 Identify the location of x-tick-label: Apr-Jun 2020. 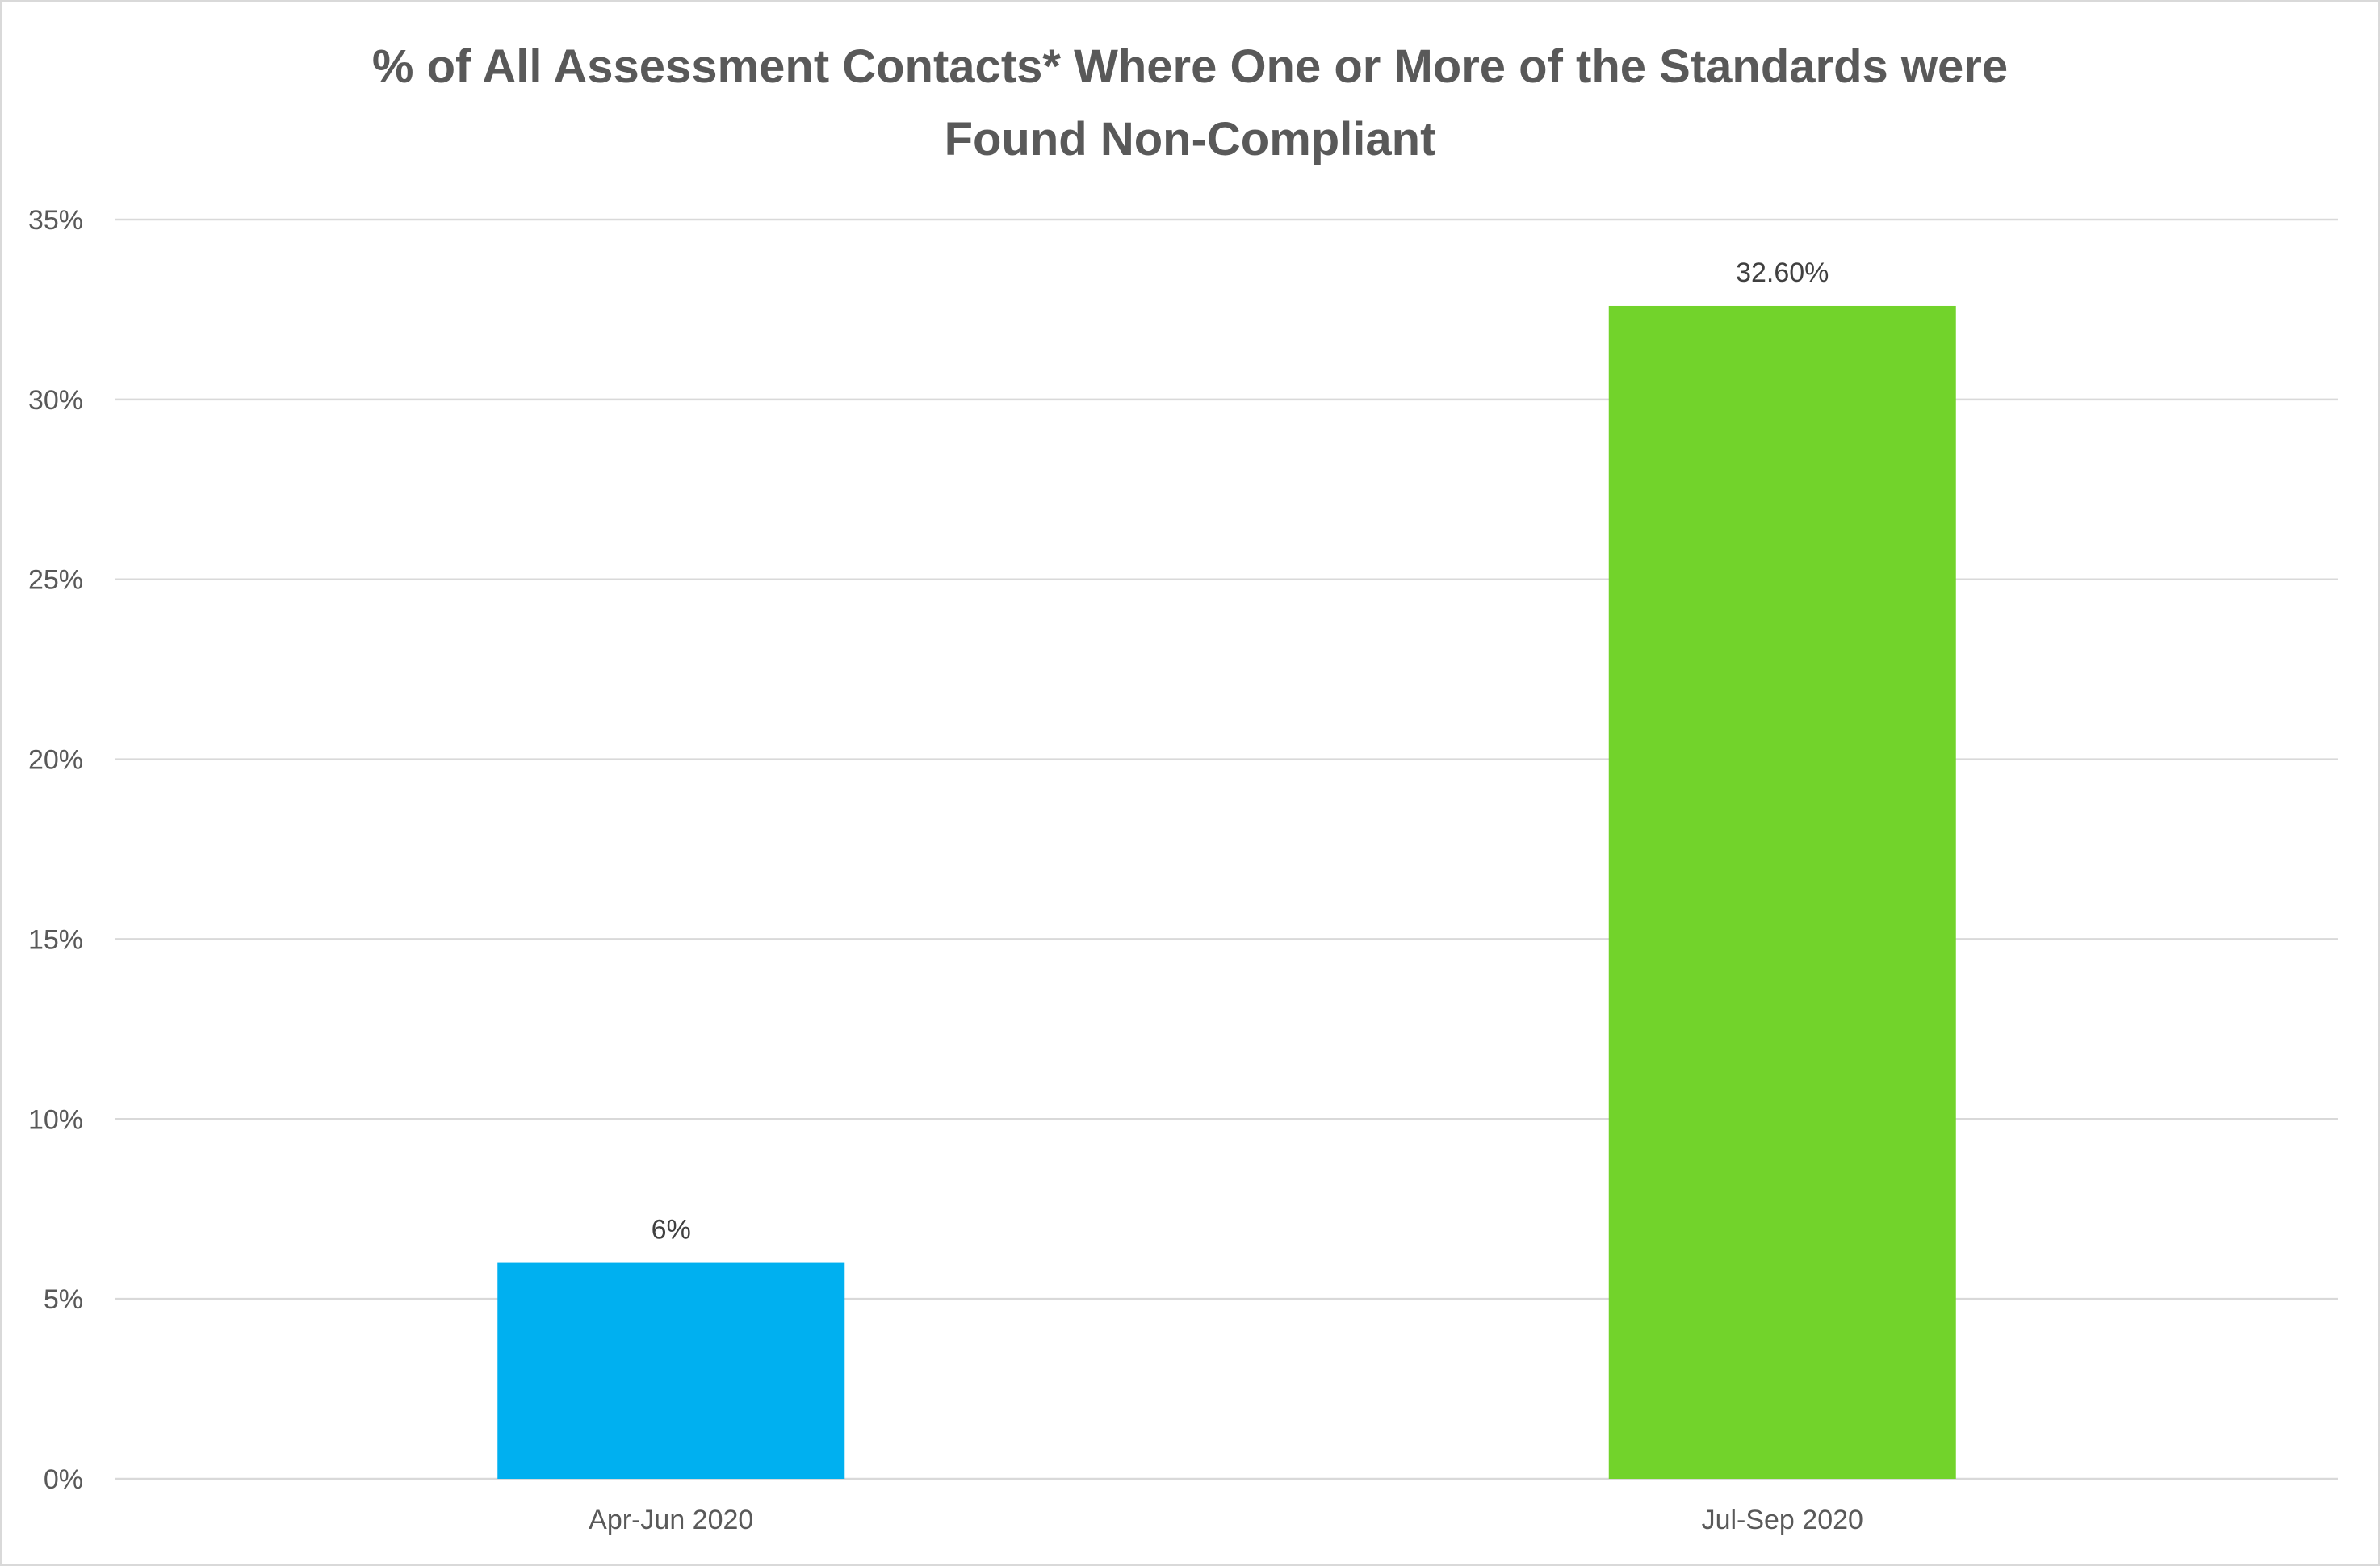
(671, 1520).